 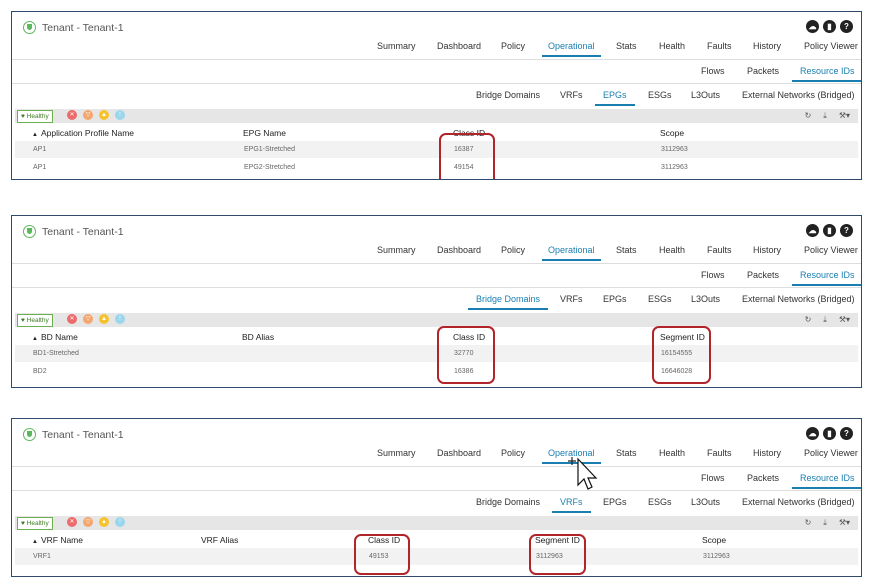 What do you see at coordinates (436, 353) in the screenshot?
I see `table-row: BD1-Stretched 32770 16154555` at bounding box center [436, 353].